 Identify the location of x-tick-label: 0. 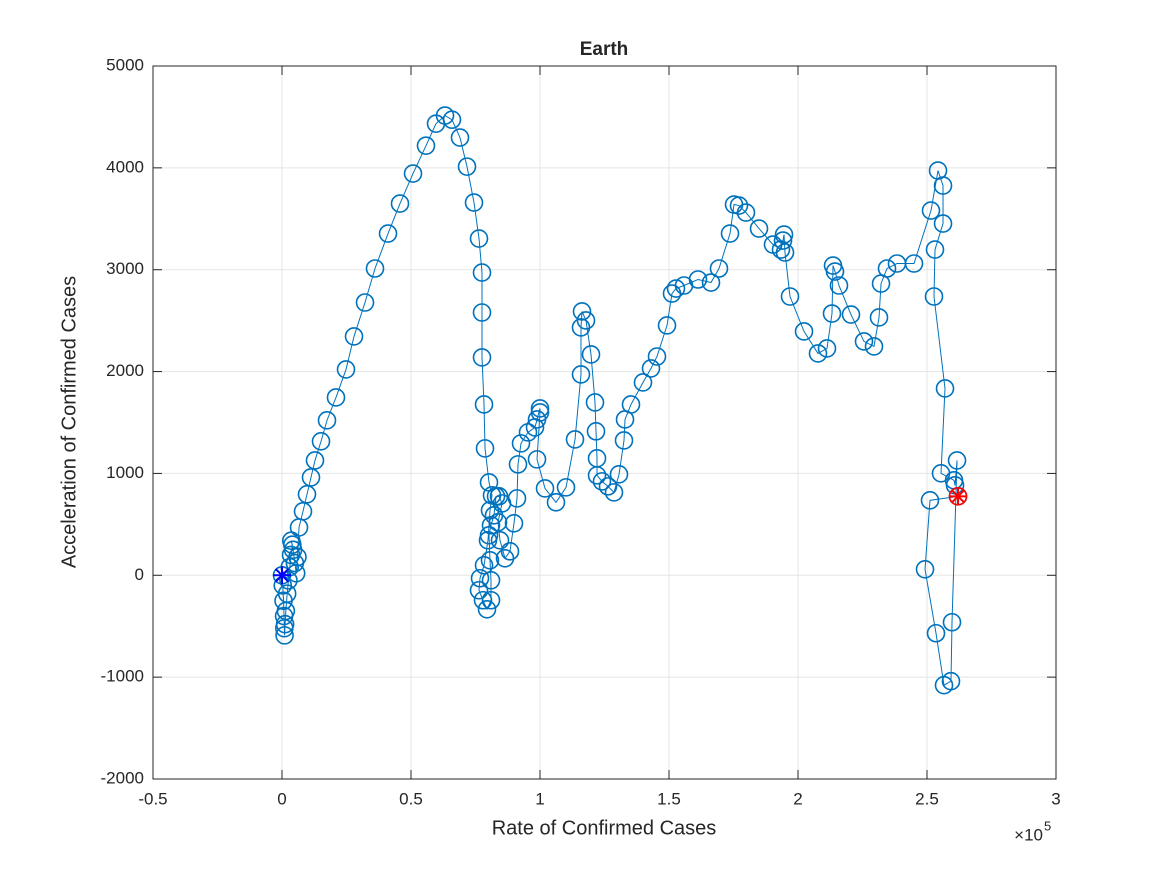
(281, 798).